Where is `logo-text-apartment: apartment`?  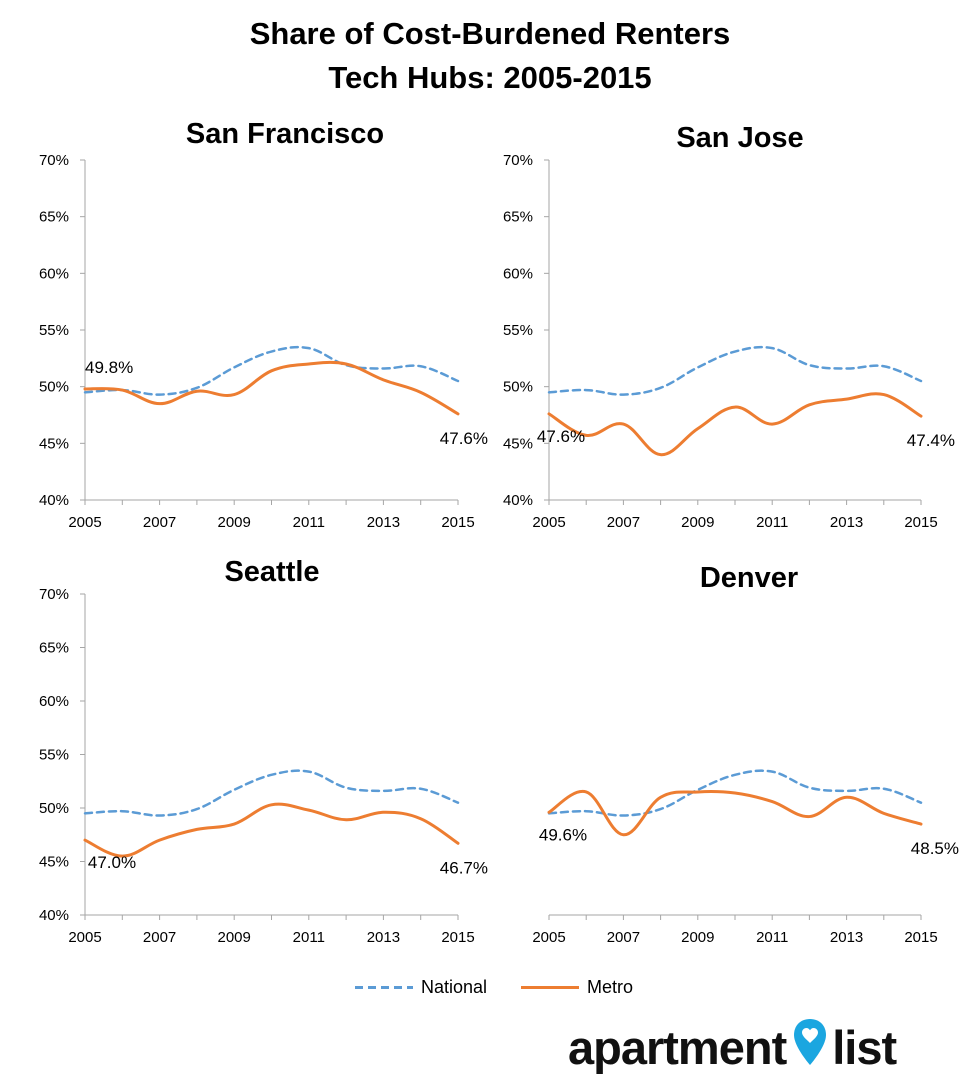
logo-text-apartment: apartment is located at coordinates (677, 1047).